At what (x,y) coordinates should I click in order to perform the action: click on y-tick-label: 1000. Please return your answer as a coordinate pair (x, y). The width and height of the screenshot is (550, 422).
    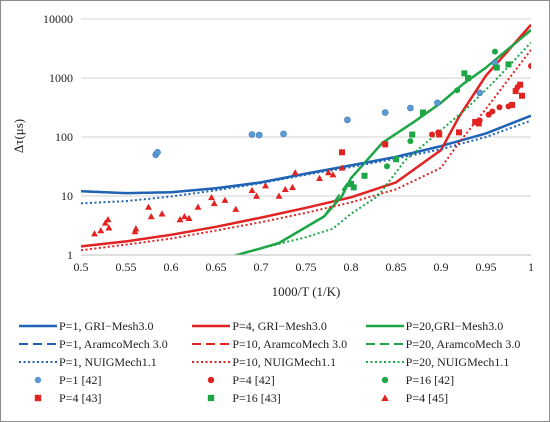
    Looking at the image, I should click on (61, 78).